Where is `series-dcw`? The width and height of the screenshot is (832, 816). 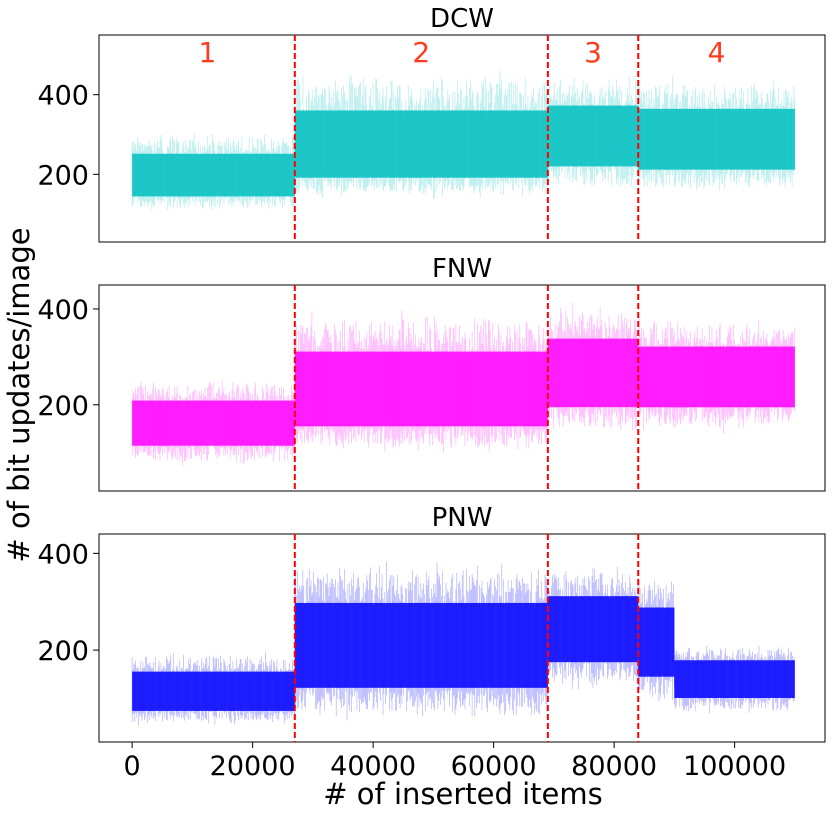 series-dcw is located at coordinates (463, 140).